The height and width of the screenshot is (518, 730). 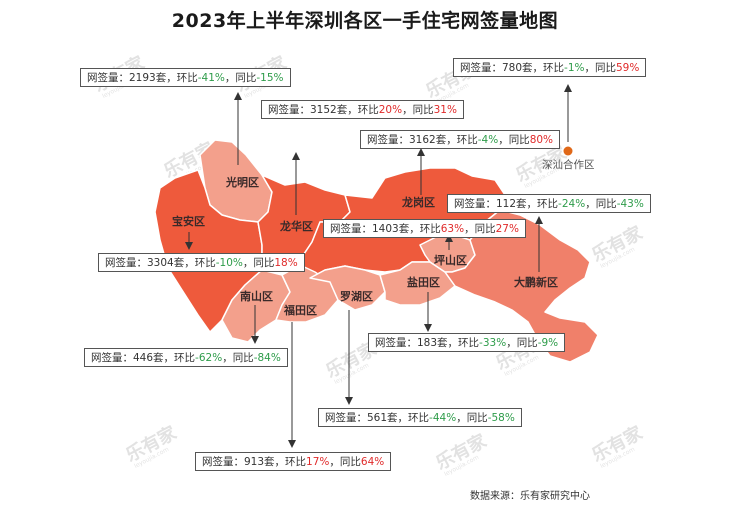 I want to click on shenshan-zone-marker, so click(x=568, y=151).